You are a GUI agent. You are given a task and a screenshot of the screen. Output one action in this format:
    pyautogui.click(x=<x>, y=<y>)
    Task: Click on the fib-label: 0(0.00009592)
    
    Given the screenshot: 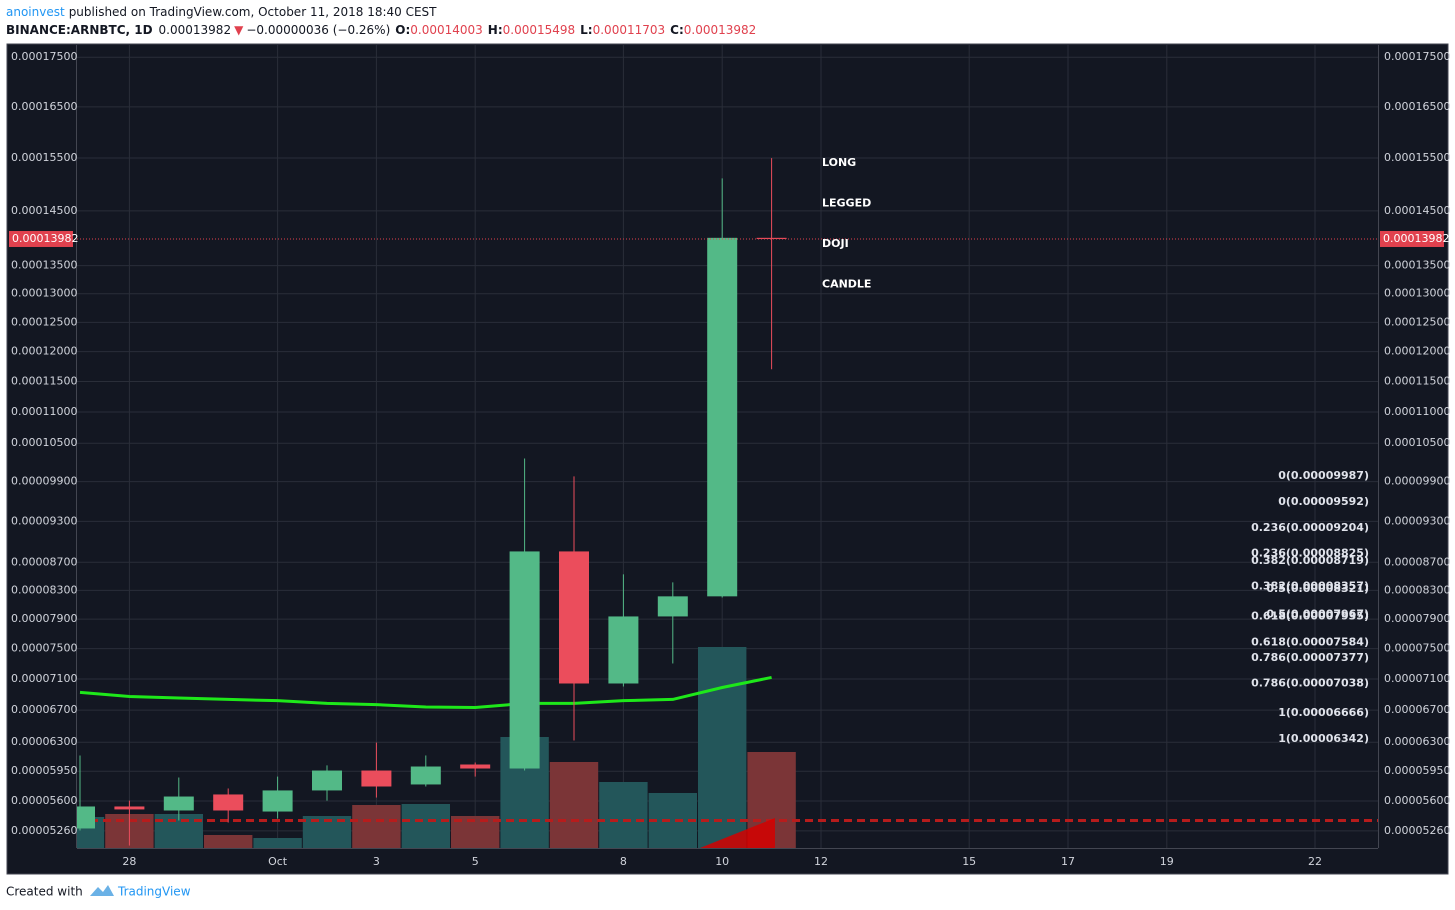 What is the action you would take?
    pyautogui.click(x=1323, y=501)
    